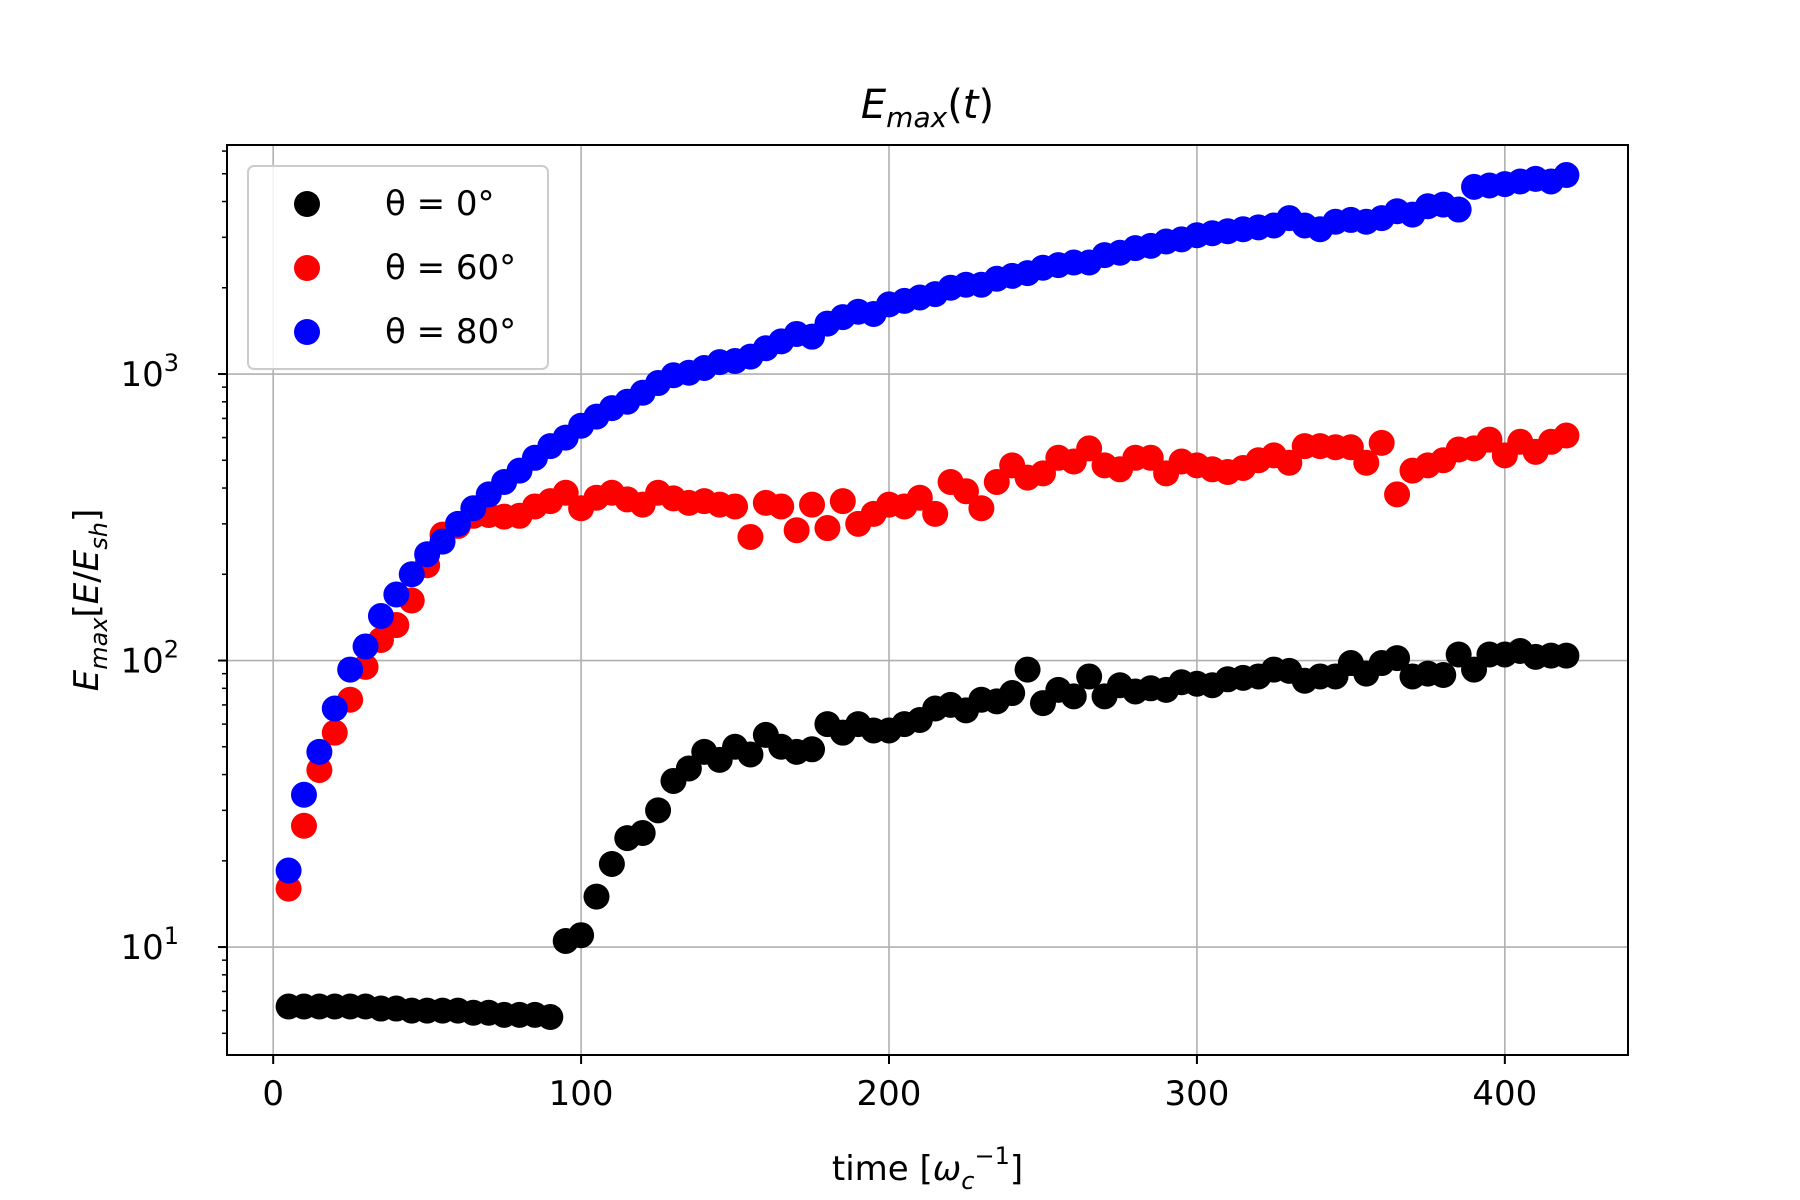 The width and height of the screenshot is (1800, 1200). Describe the element at coordinates (273, 1094) in the screenshot. I see `x-tick-label: 0` at that location.